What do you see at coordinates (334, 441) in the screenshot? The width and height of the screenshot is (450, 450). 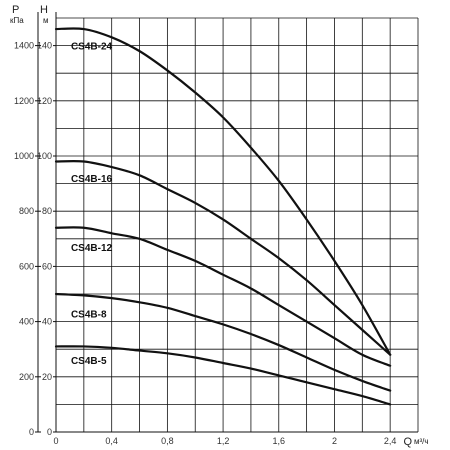 I see `x-tick-label: 2` at bounding box center [334, 441].